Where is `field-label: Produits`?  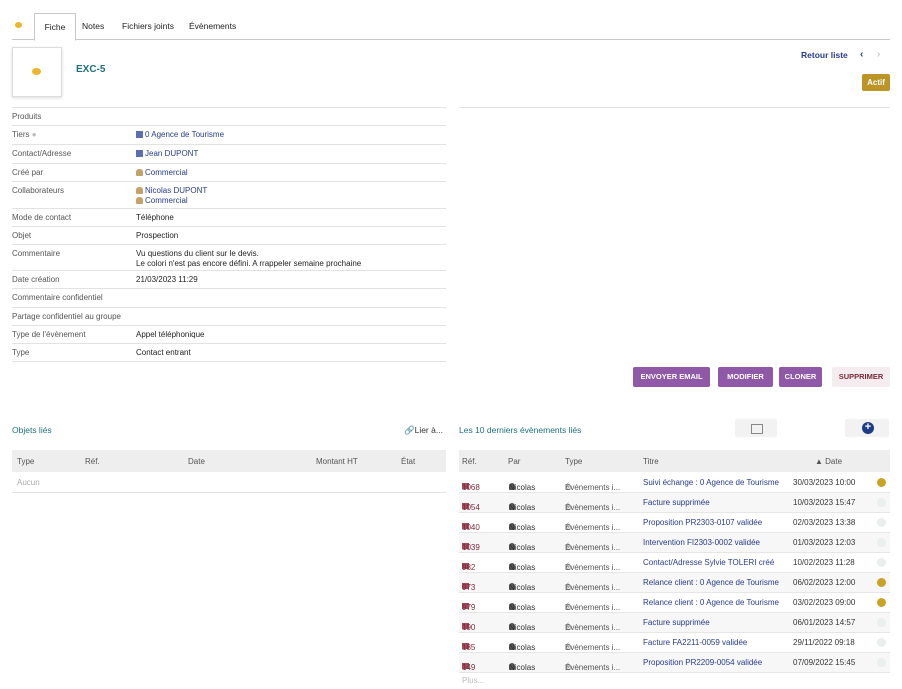 field-label: Produits is located at coordinates (27, 116).